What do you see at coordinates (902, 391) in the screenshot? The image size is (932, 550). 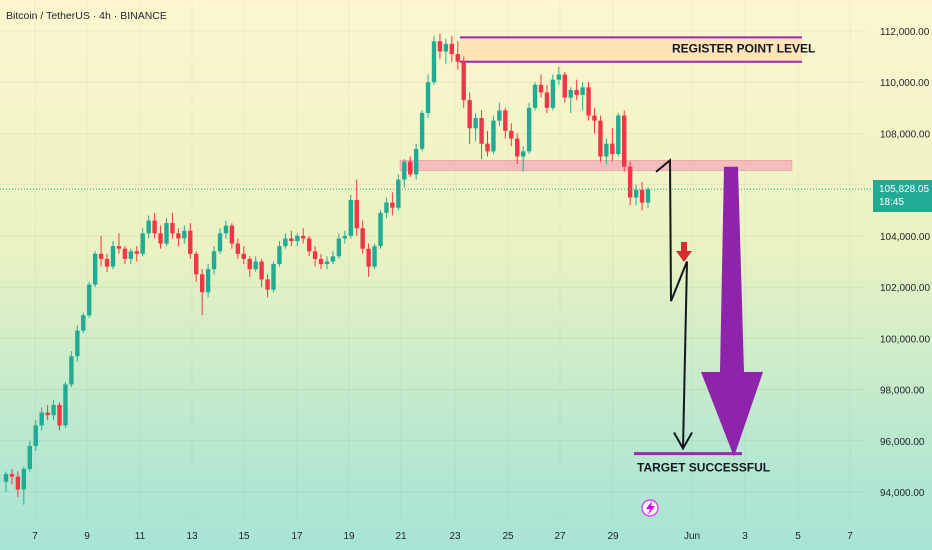 I see `y-axis-tick-label: 98,000.00` at bounding box center [902, 391].